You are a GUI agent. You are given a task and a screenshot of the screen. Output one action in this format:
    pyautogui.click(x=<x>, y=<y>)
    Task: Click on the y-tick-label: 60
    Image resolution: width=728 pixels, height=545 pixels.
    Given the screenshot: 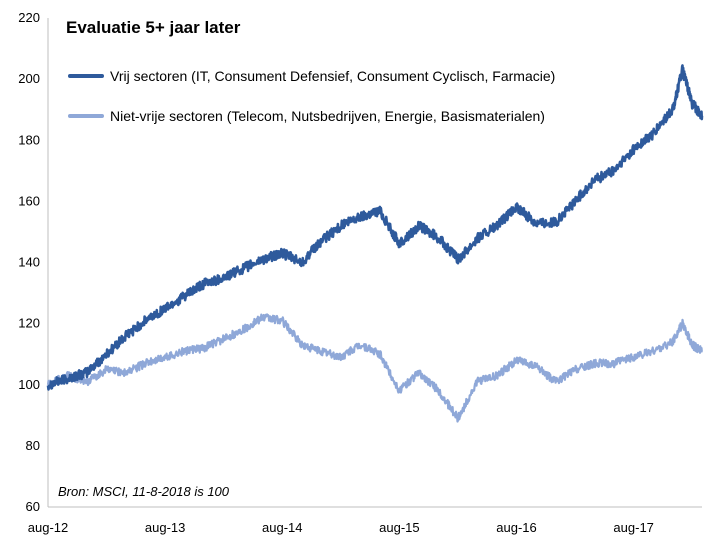 What is the action you would take?
    pyautogui.click(x=33, y=506)
    